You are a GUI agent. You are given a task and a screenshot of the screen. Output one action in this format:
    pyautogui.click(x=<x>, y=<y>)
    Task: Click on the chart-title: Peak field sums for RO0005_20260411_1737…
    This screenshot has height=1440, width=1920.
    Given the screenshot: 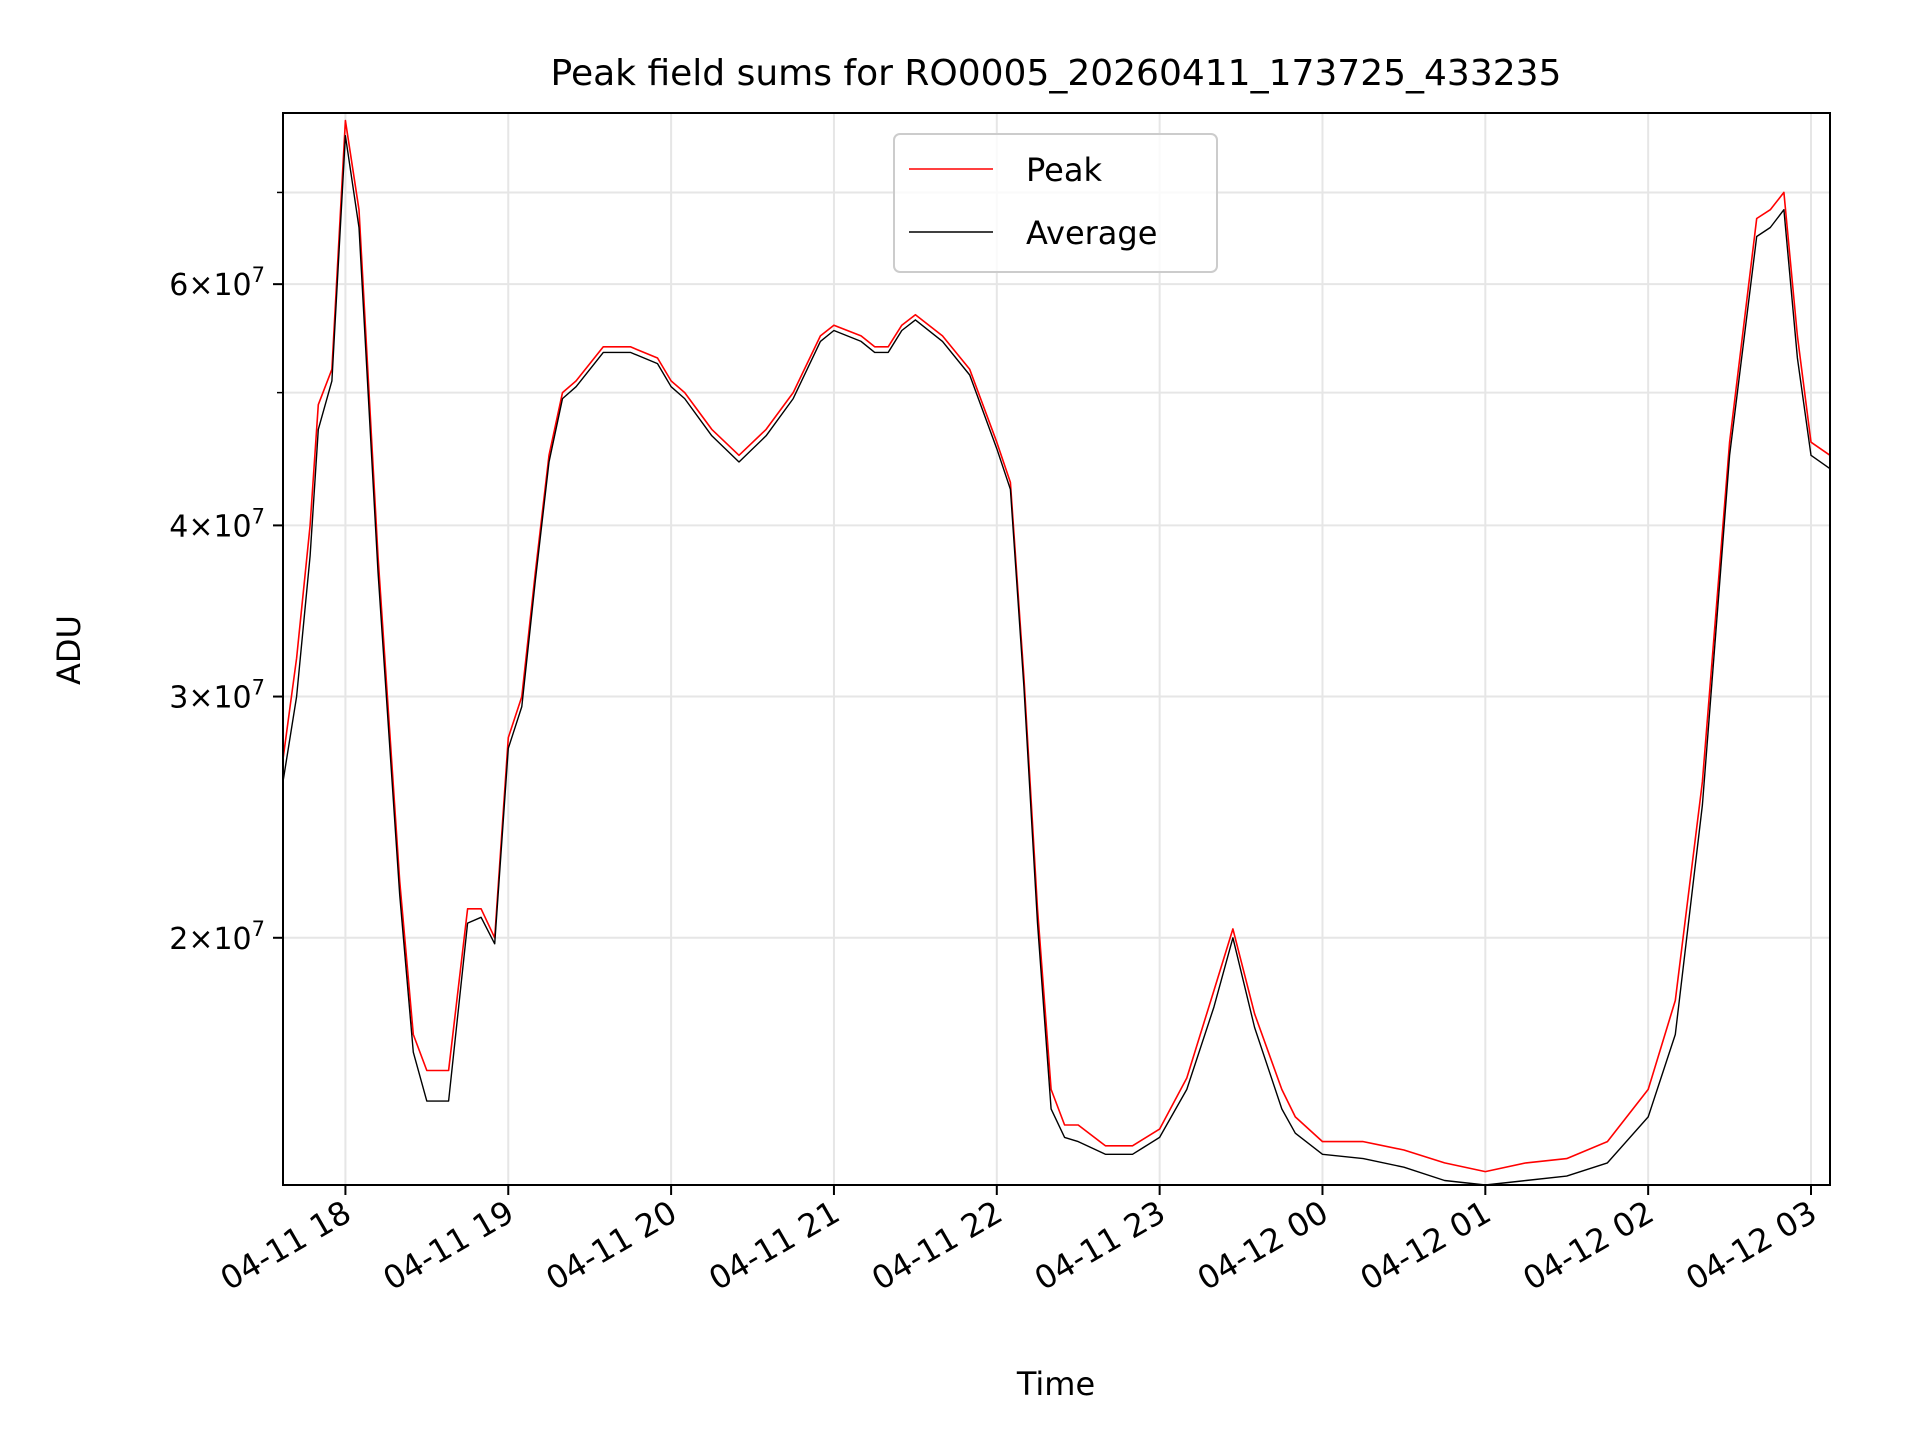 What is the action you would take?
    pyautogui.click(x=1056, y=73)
    